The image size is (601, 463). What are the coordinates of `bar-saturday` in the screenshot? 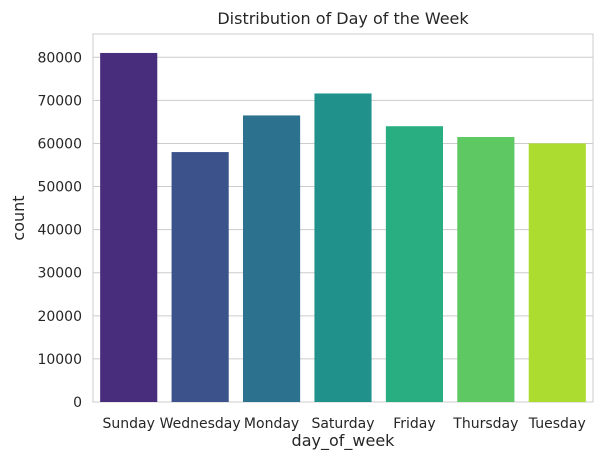 It's located at (343, 248).